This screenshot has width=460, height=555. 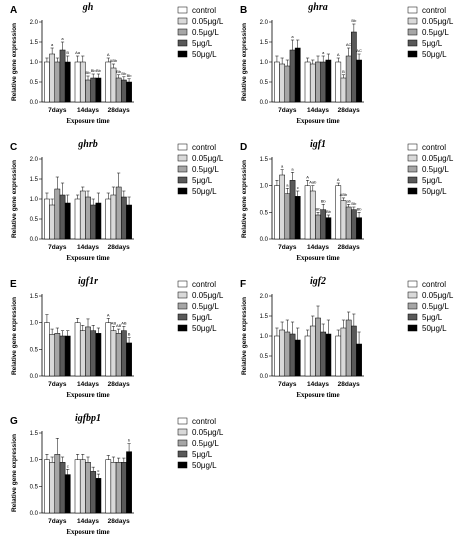 I want to click on y-tick-label: 2.0, so click(x=34, y=23).